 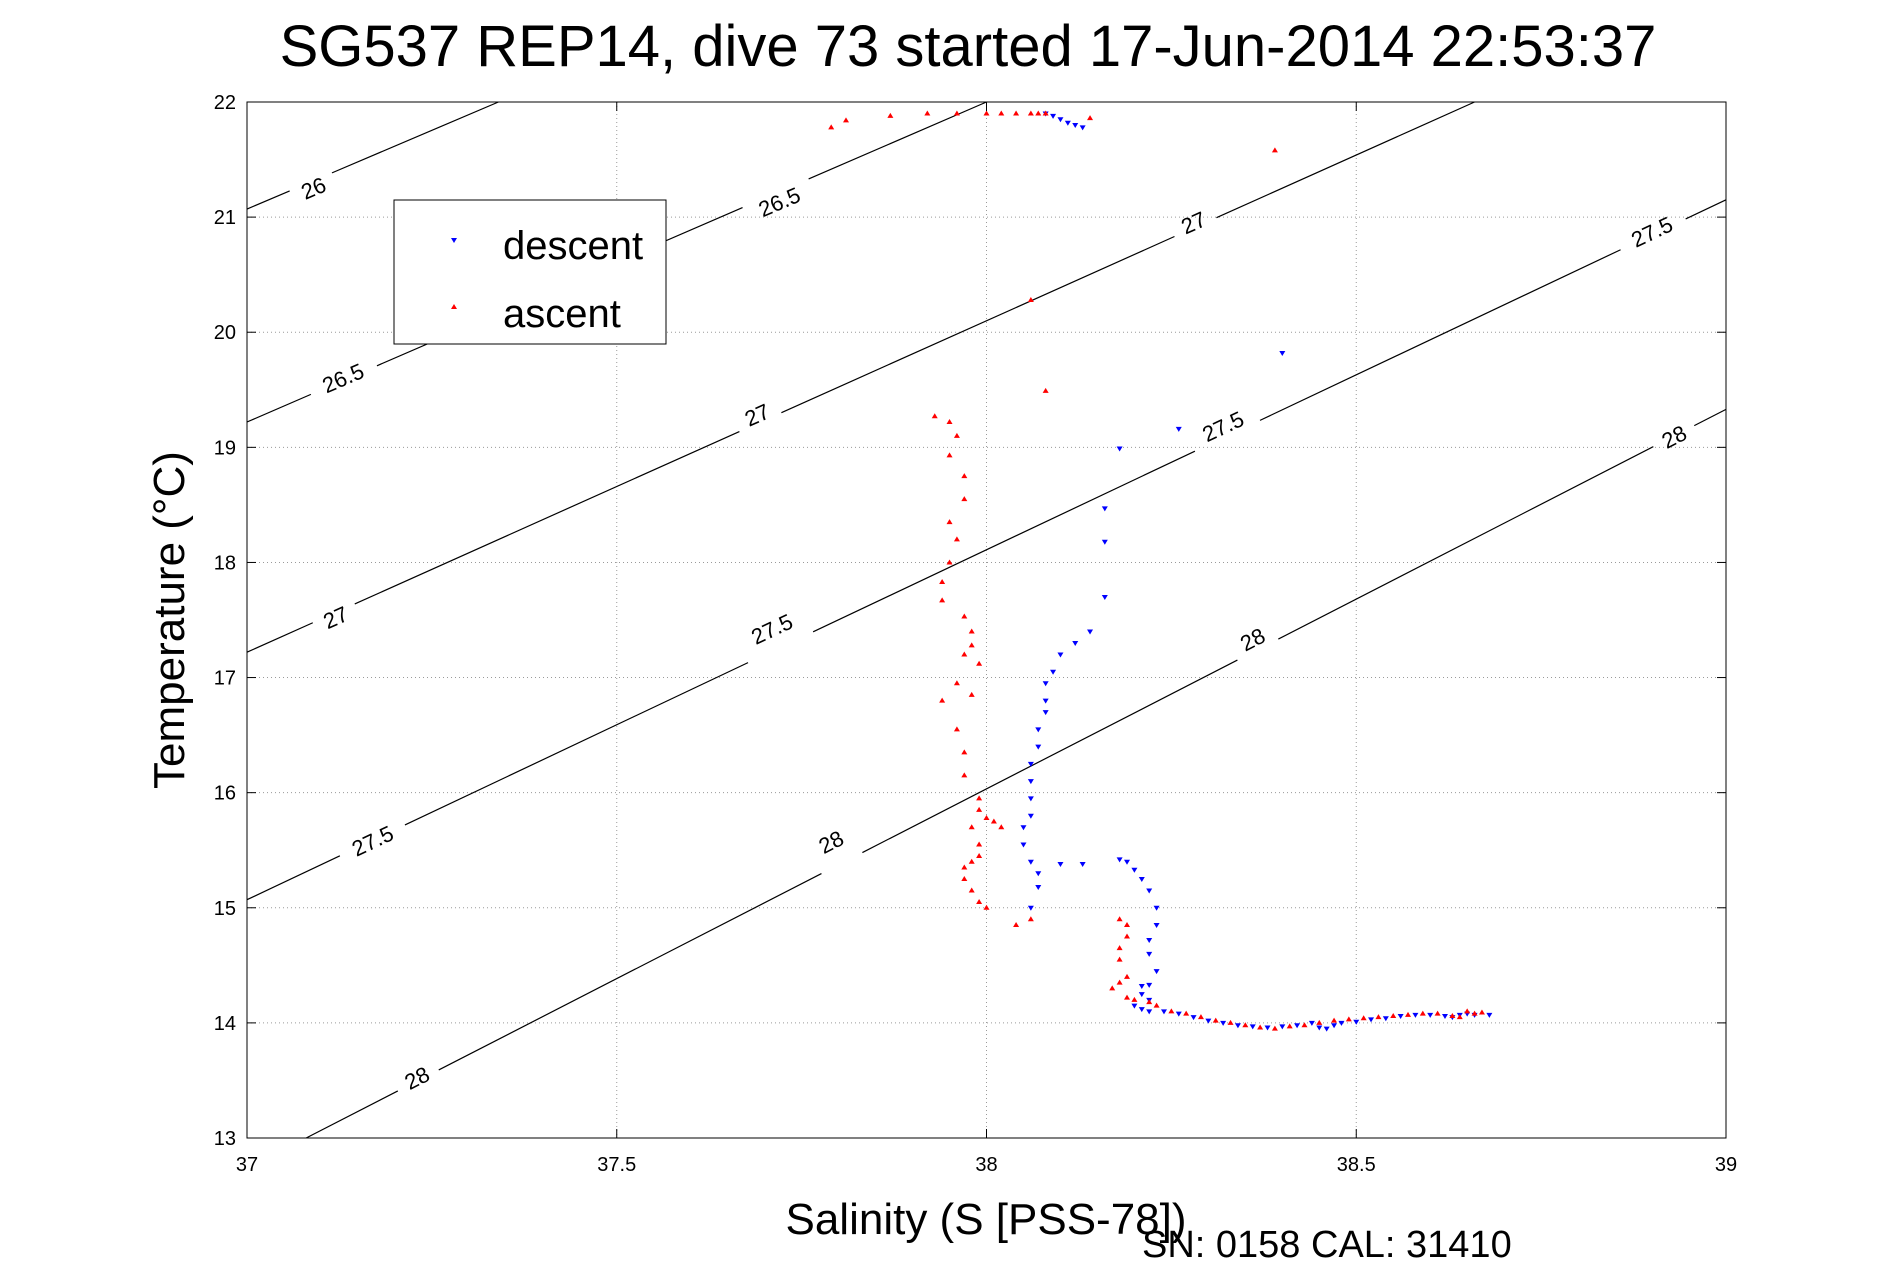 What do you see at coordinates (225, 333) in the screenshot?
I see `y-tick-label: 20` at bounding box center [225, 333].